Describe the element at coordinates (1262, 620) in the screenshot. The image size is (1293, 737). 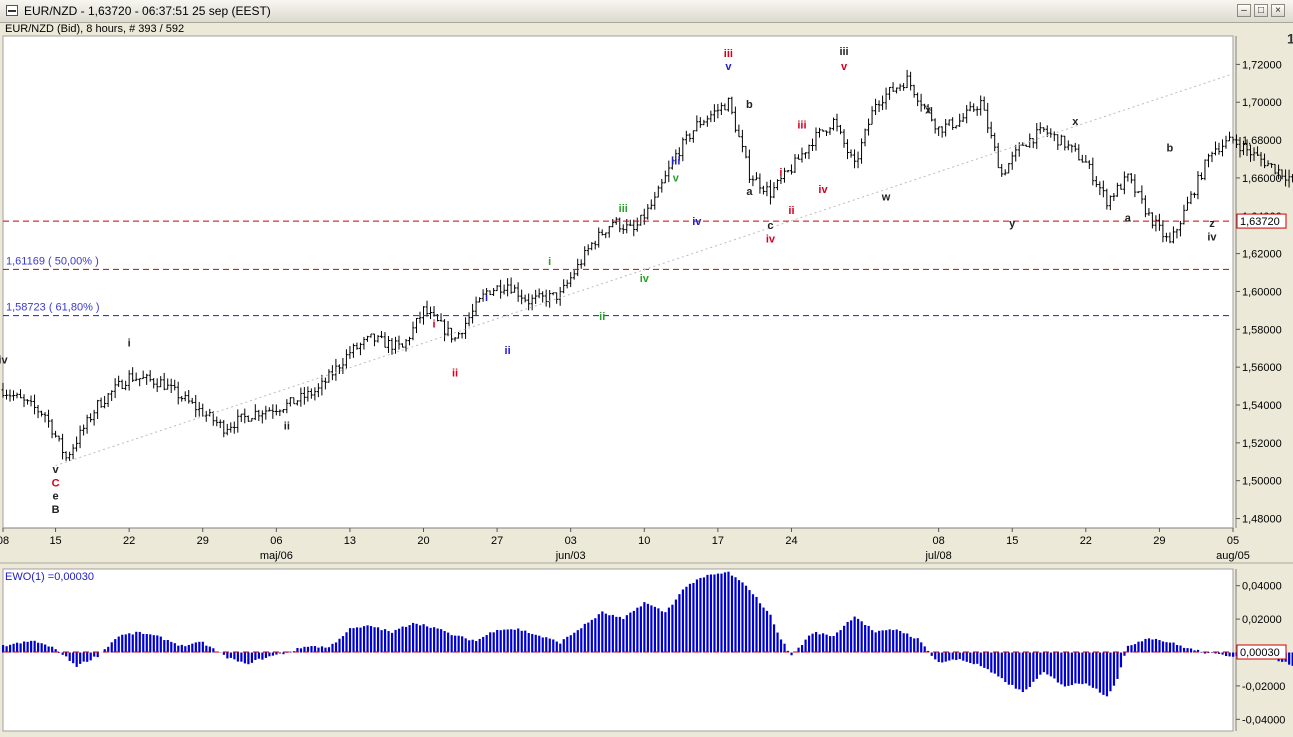
I see `oscillator-y-tick-label: 0,02000` at that location.